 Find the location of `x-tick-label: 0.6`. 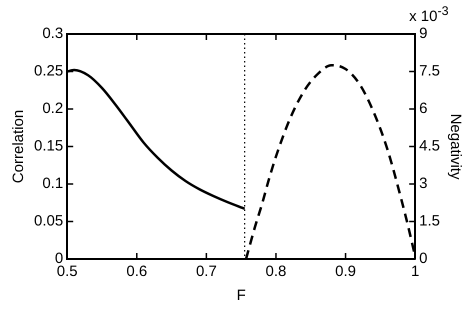

x-tick-label: 0.6 is located at coordinates (137, 271).